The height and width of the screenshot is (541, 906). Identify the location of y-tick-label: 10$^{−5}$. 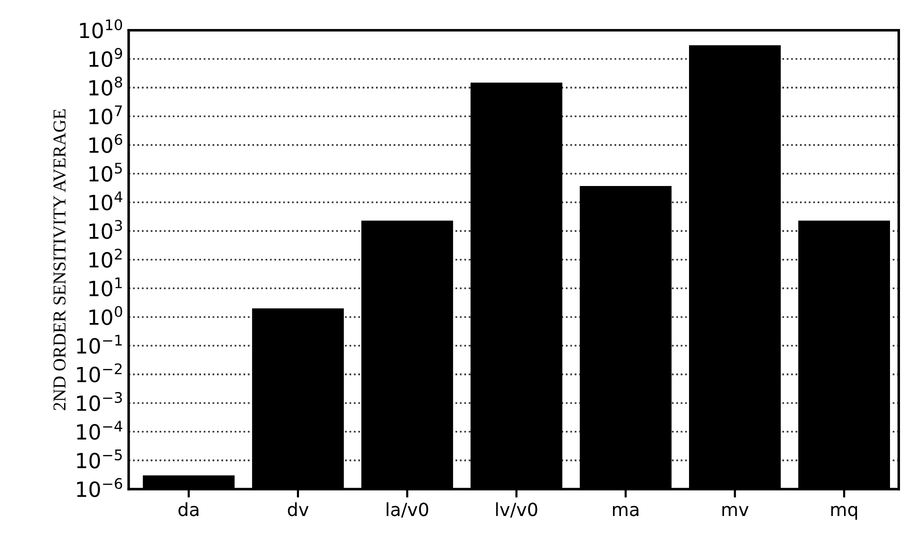
(99, 459).